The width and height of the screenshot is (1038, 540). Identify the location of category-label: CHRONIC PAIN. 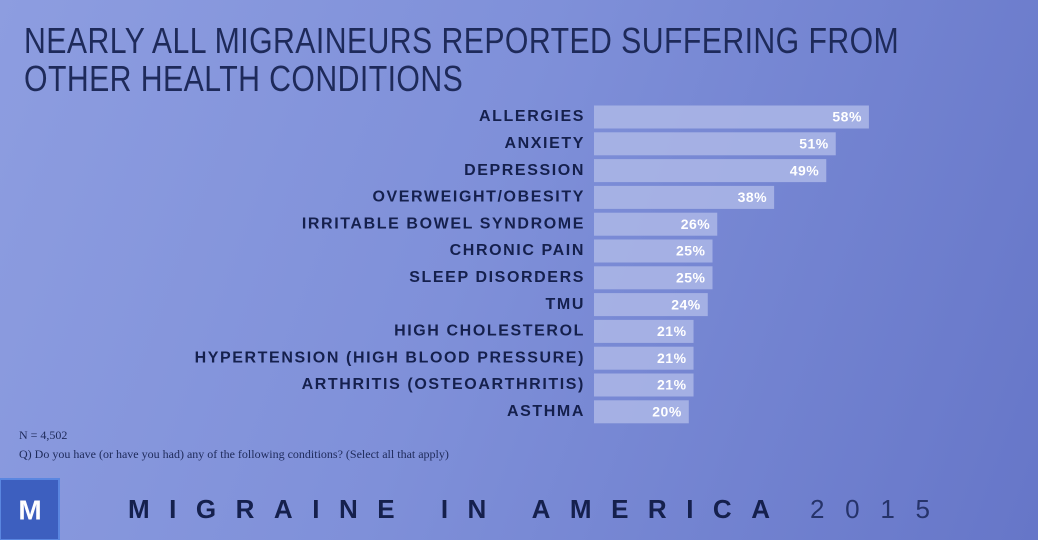
(517, 250).